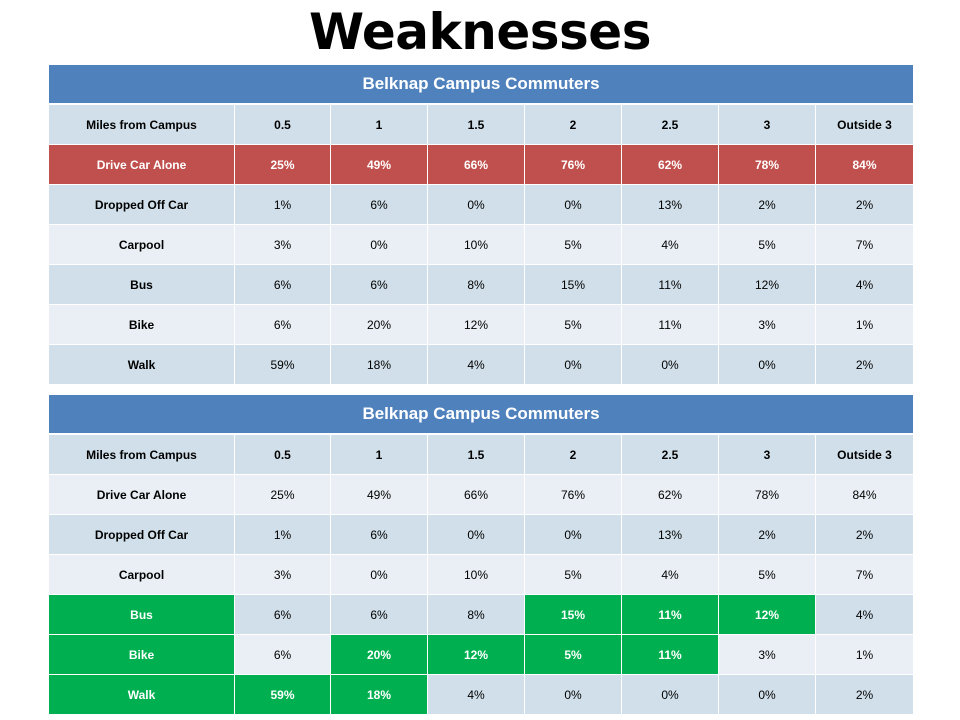 This screenshot has height=720, width=960. Describe the element at coordinates (573, 284) in the screenshot. I see `table-cell: 15%` at that location.